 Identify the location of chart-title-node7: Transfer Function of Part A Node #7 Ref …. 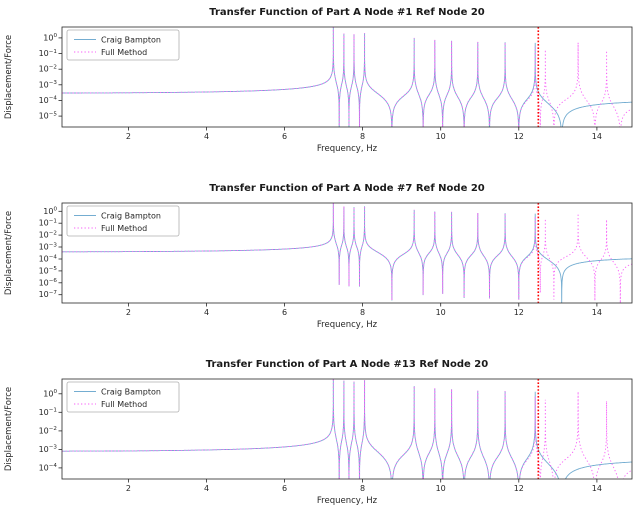
(347, 188).